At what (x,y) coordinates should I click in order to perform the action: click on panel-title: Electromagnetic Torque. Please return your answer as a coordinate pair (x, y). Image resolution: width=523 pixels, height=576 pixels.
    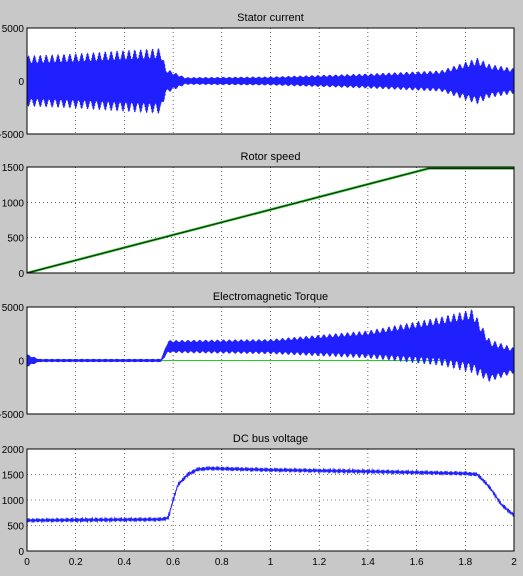
    Looking at the image, I should click on (270, 297).